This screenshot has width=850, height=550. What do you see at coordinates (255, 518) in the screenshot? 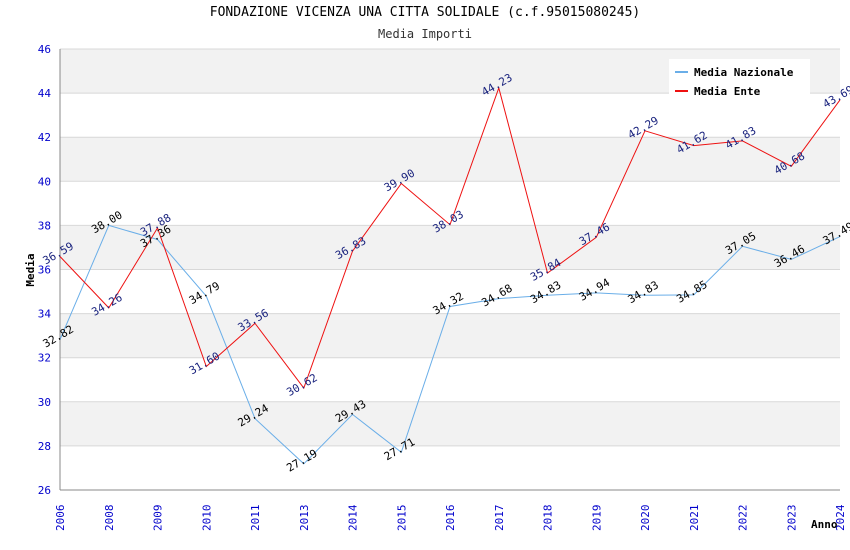
I see `x-tick-label: 2011` at bounding box center [255, 518].